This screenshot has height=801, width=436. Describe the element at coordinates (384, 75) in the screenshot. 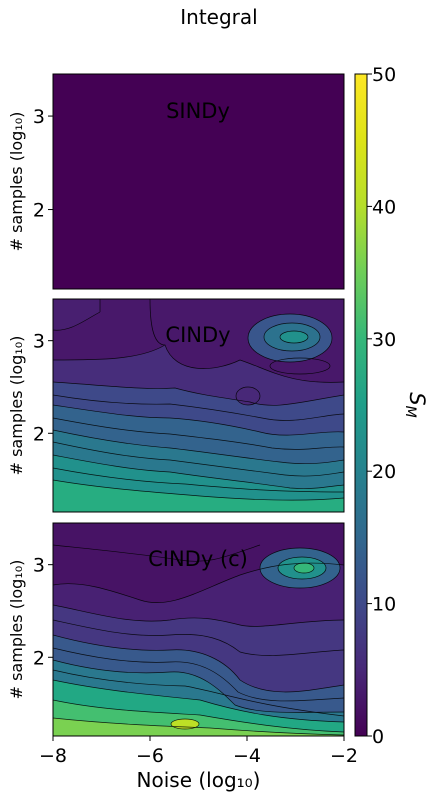

I see `colorbar-tick-label: 50` at that location.